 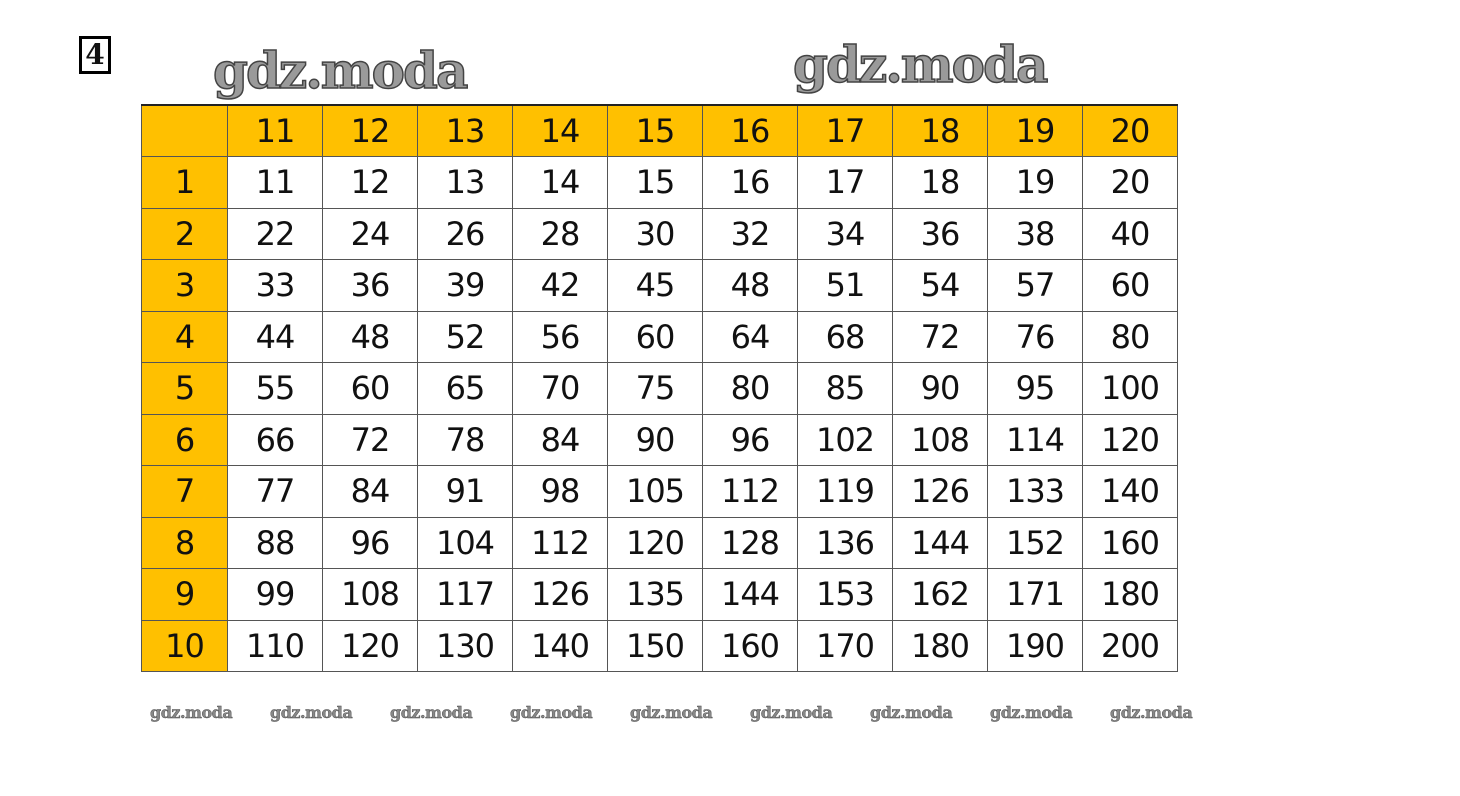 I want to click on row-header: 4, so click(x=184, y=336).